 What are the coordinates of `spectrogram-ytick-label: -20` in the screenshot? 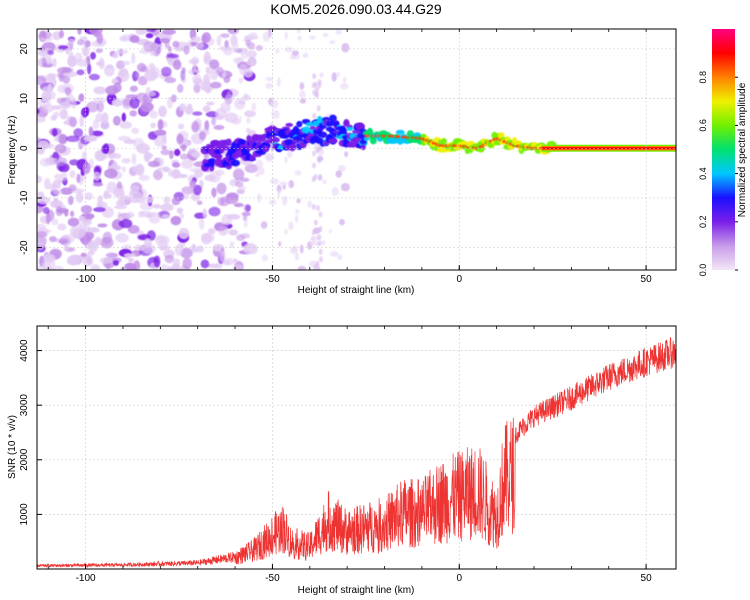 It's located at (24, 247).